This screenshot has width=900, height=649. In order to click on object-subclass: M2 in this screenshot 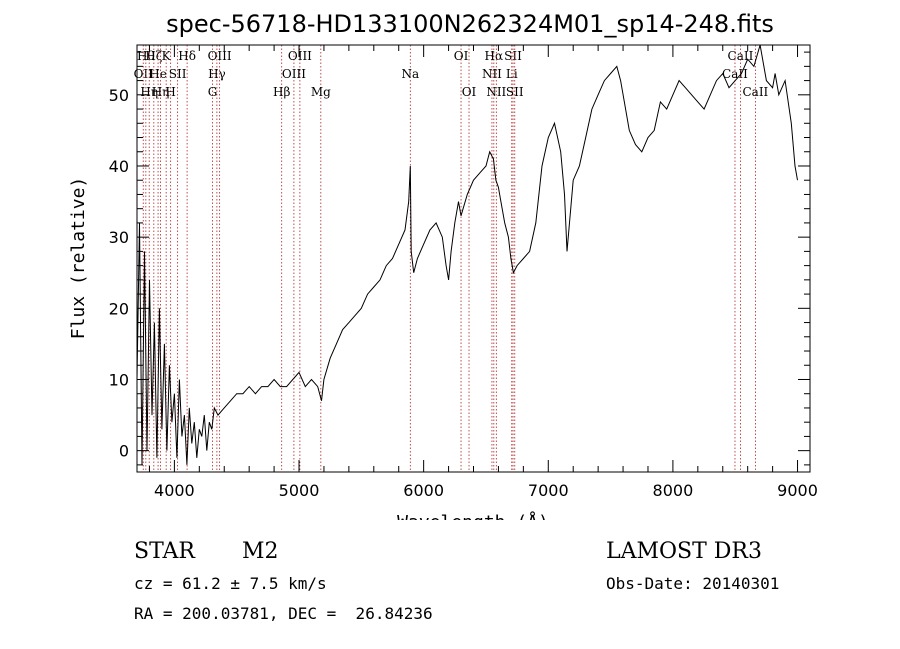, I will do `click(260, 551)`.